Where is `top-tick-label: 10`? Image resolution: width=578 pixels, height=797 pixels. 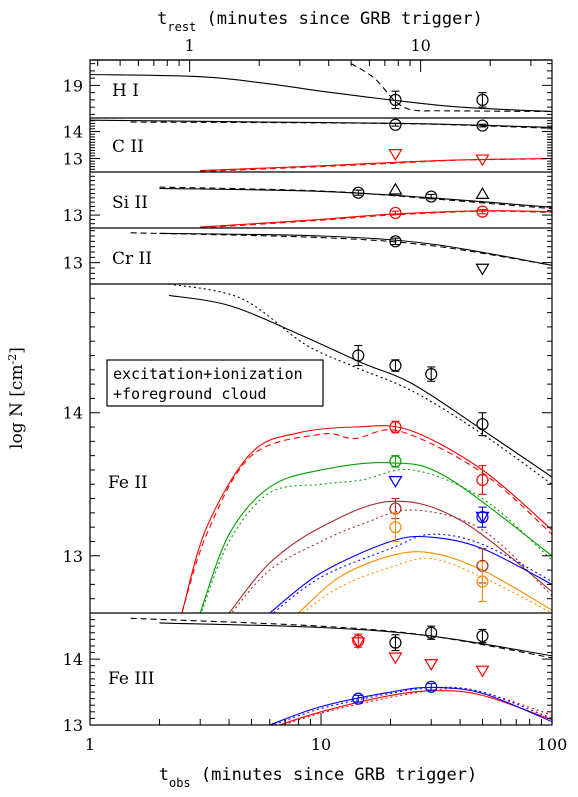 top-tick-label: 10 is located at coordinates (420, 45).